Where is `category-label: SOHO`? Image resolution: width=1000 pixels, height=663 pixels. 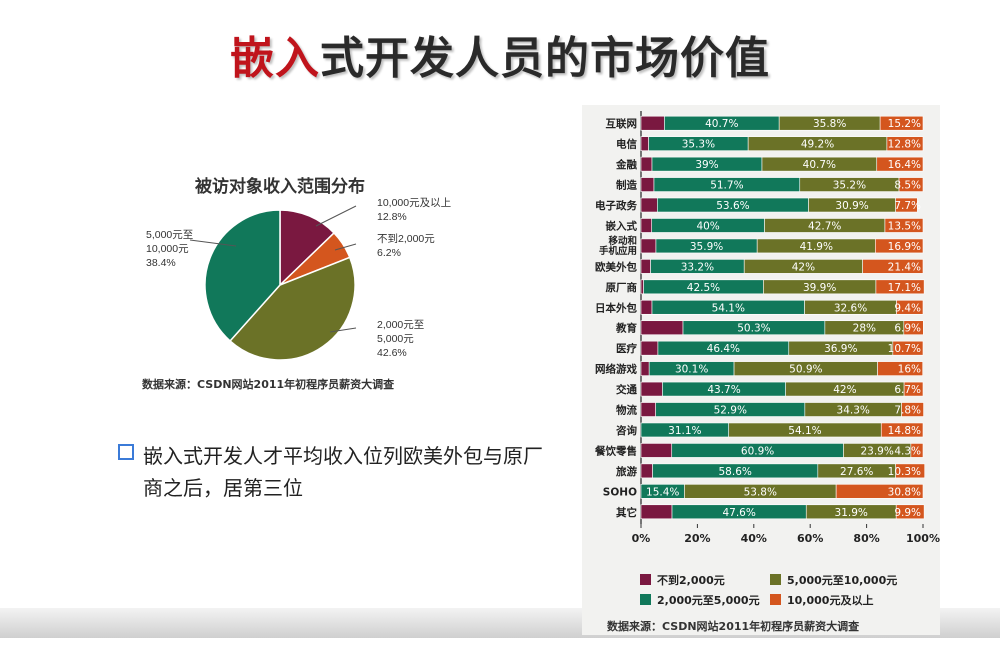
category-label: SOHO is located at coordinates (620, 492).